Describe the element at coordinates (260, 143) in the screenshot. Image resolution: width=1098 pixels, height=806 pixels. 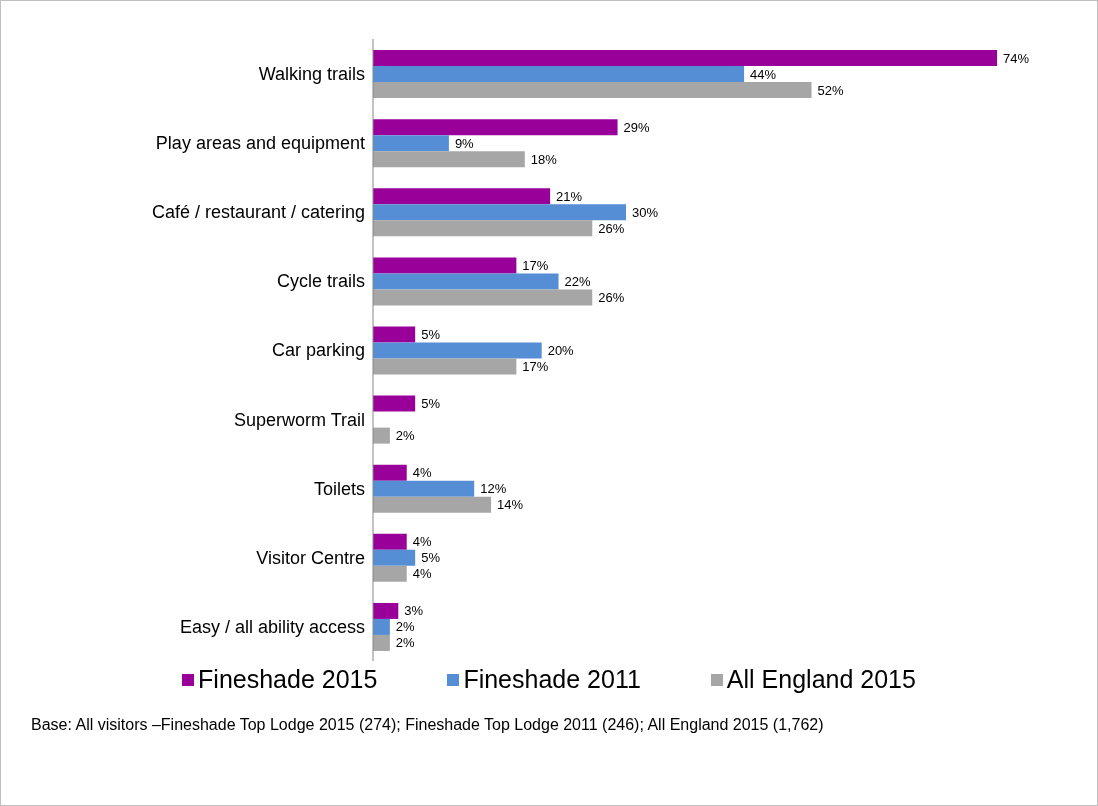
I see `y-tick-label: Play areas and equipment` at that location.